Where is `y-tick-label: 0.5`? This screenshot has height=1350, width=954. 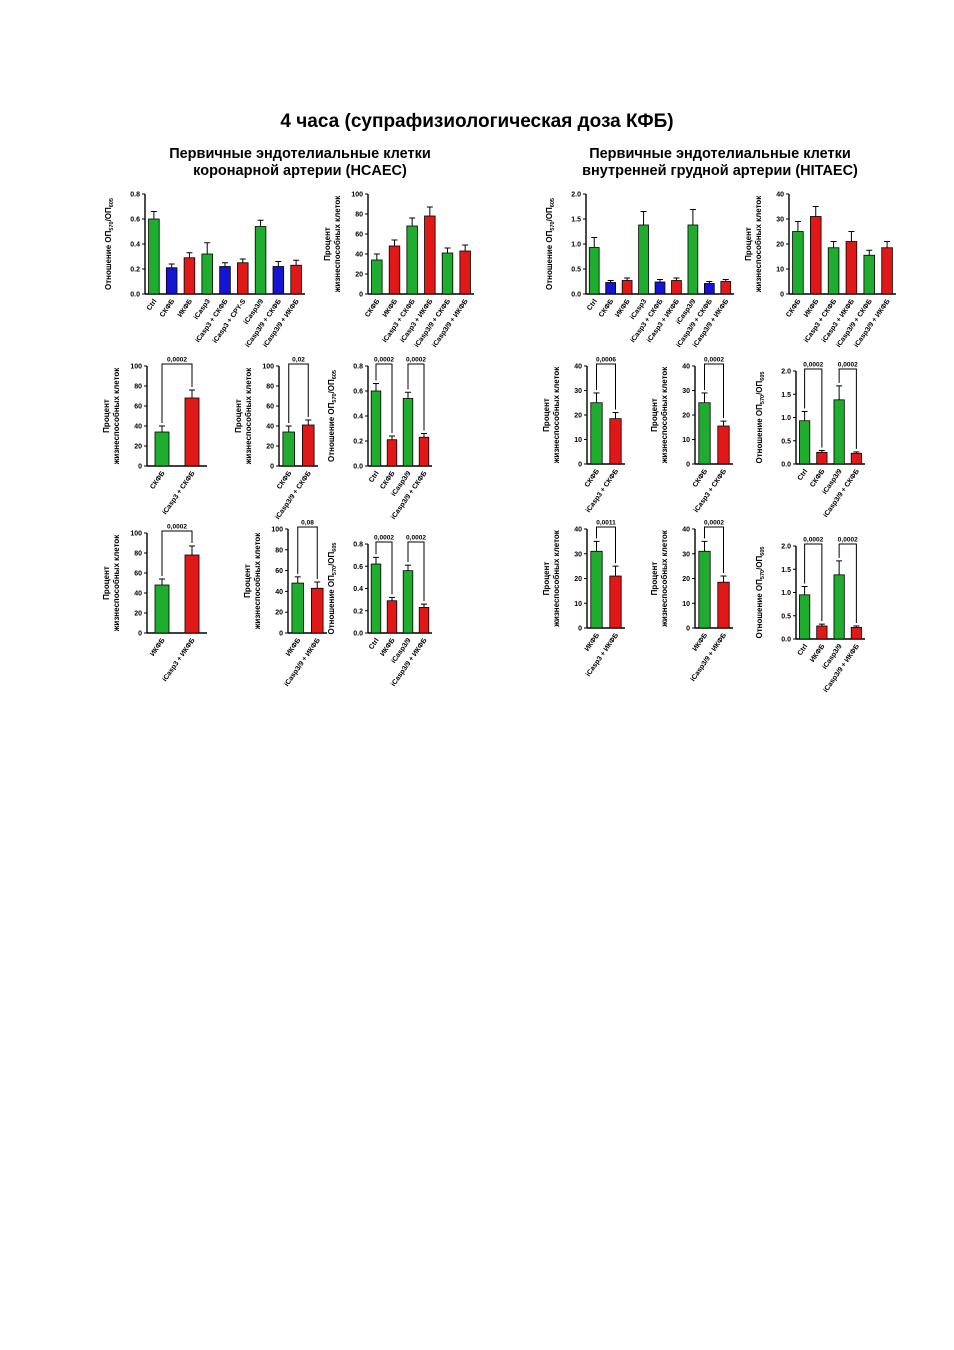 y-tick-label: 0.5 is located at coordinates (786, 616).